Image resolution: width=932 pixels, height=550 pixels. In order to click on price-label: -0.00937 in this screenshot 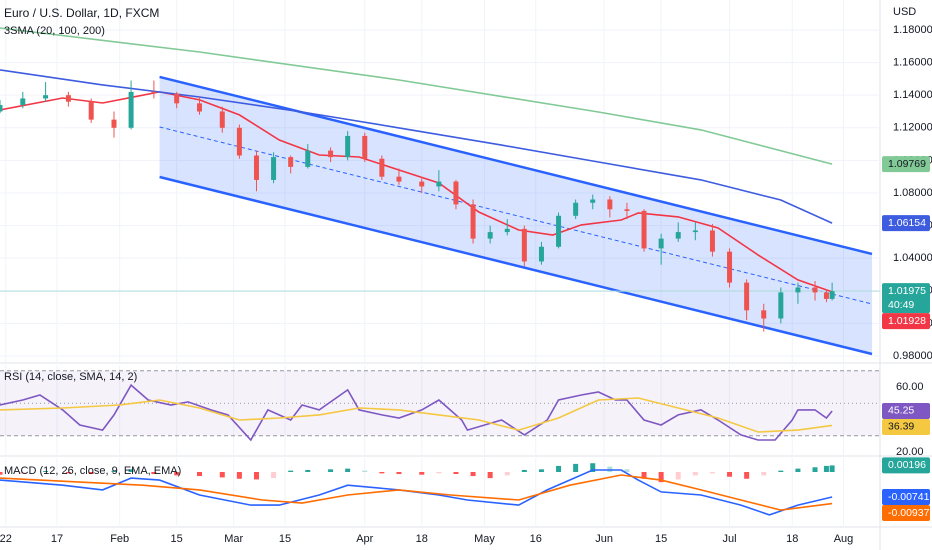, I will do `click(909, 513)`.